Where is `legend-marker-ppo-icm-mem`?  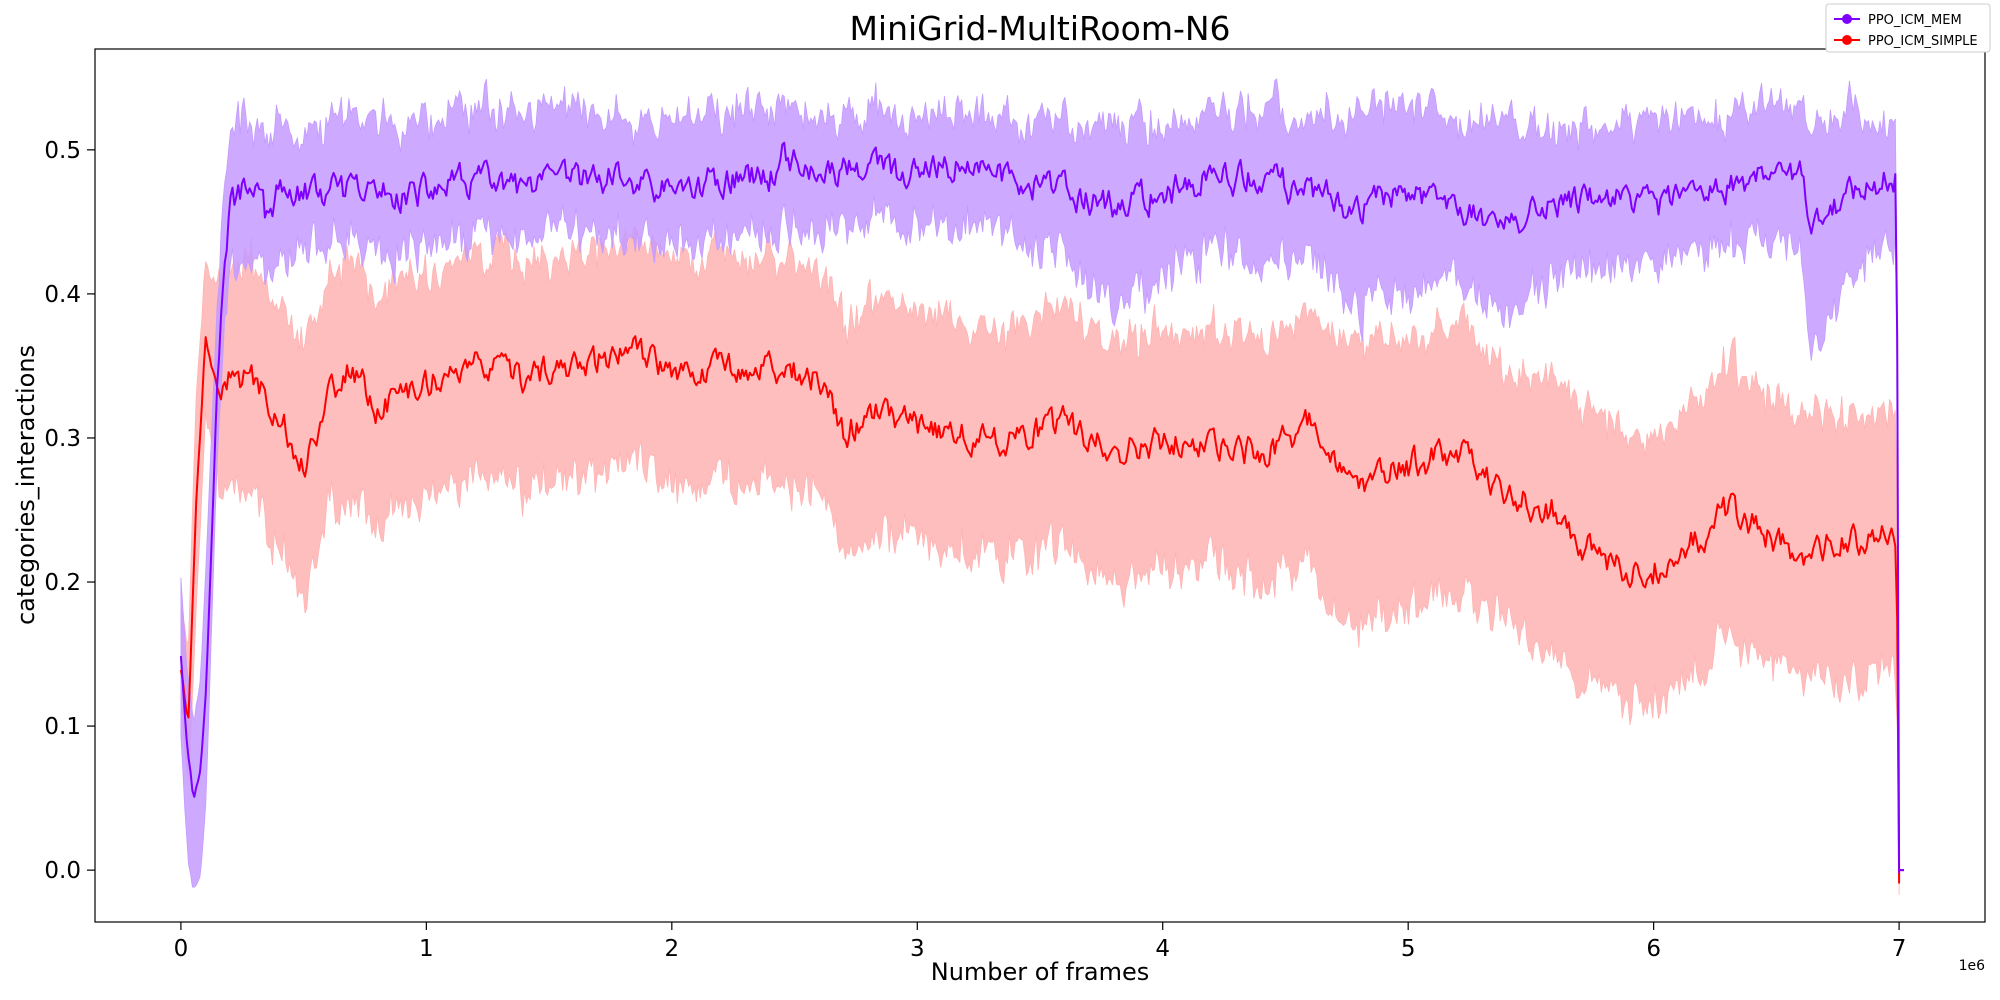
legend-marker-ppo-icm-mem is located at coordinates (1847, 19).